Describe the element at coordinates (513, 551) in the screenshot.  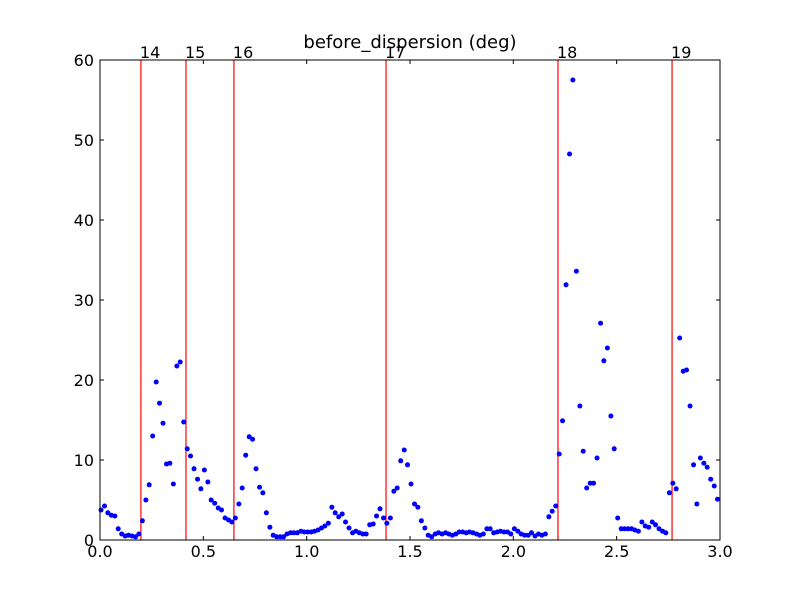
I see `x-tick-label: 2.0` at that location.